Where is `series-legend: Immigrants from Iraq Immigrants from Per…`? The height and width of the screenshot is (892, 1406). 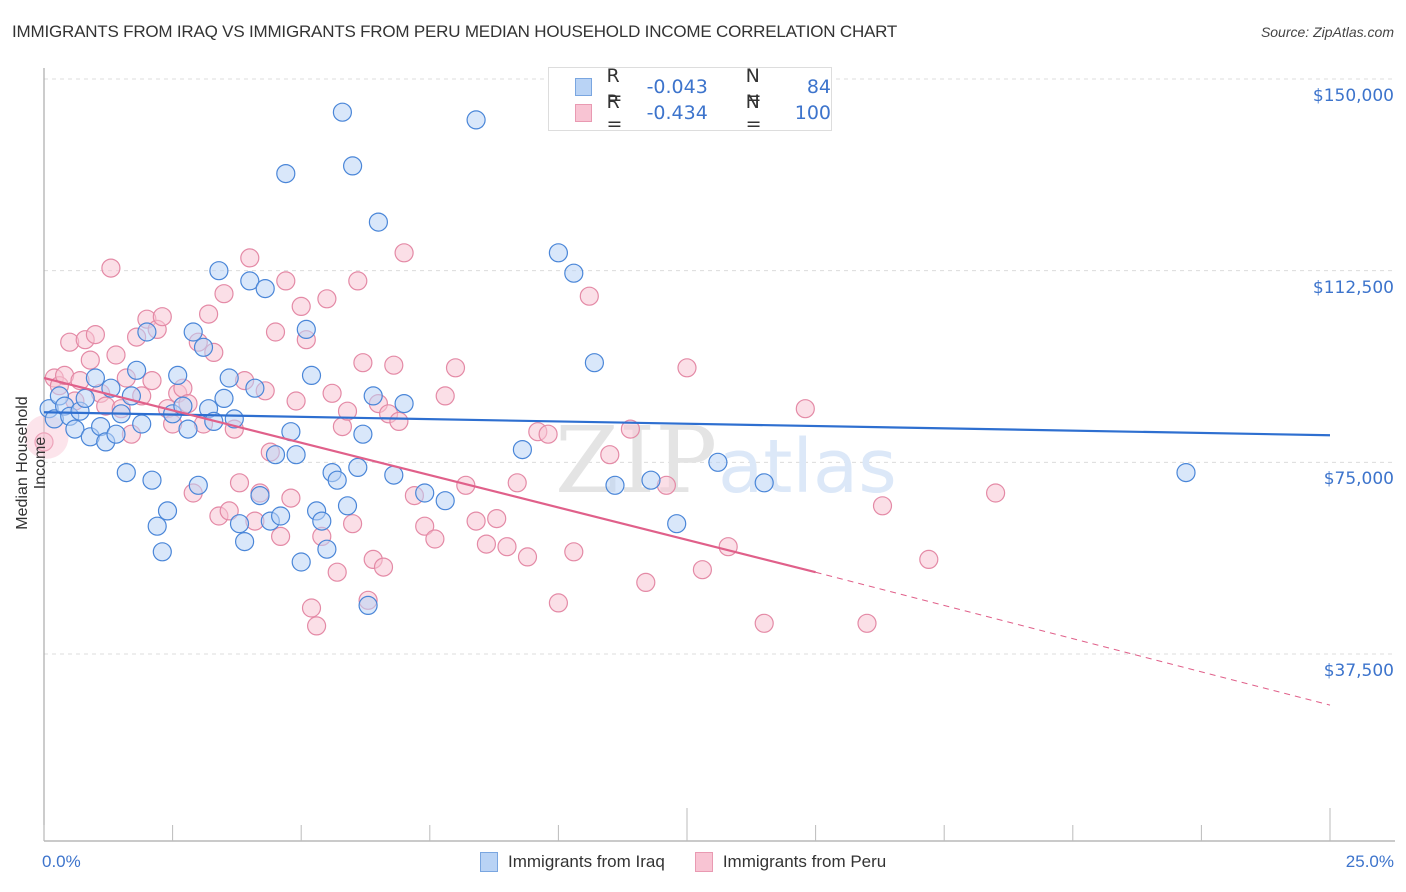
series-legend: Immigrants from Iraq Immigrants from Per… is located at coordinates (698, 862).